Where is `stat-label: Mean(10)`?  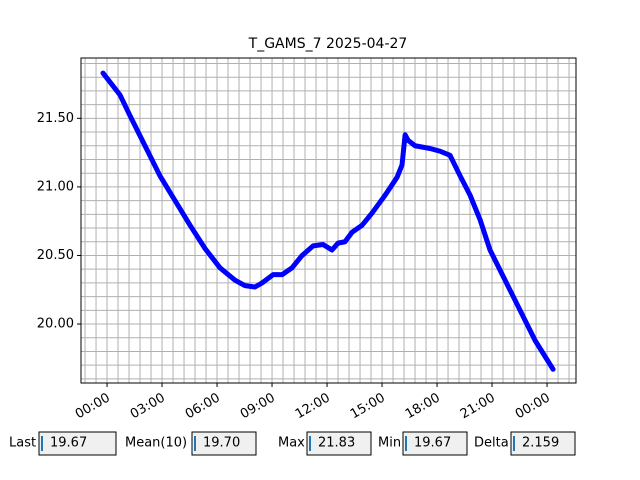 stat-label: Mean(10) is located at coordinates (156, 443).